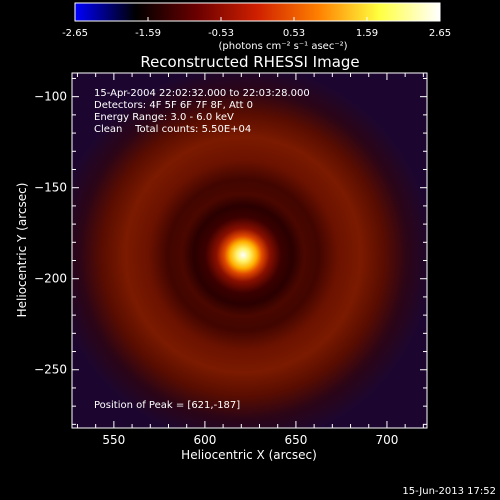 This screenshot has height=500, width=500. I want to click on y-tick-label: −150, so click(50, 188).